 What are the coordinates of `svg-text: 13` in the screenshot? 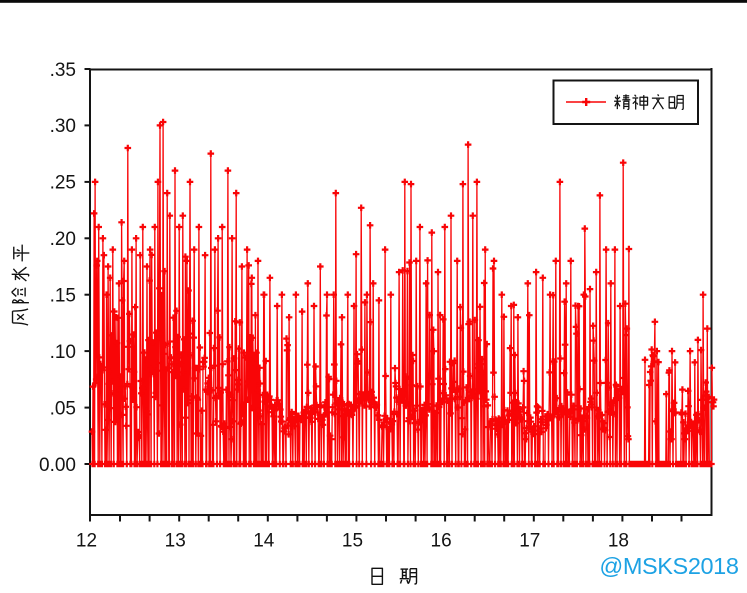 It's located at (175, 541).